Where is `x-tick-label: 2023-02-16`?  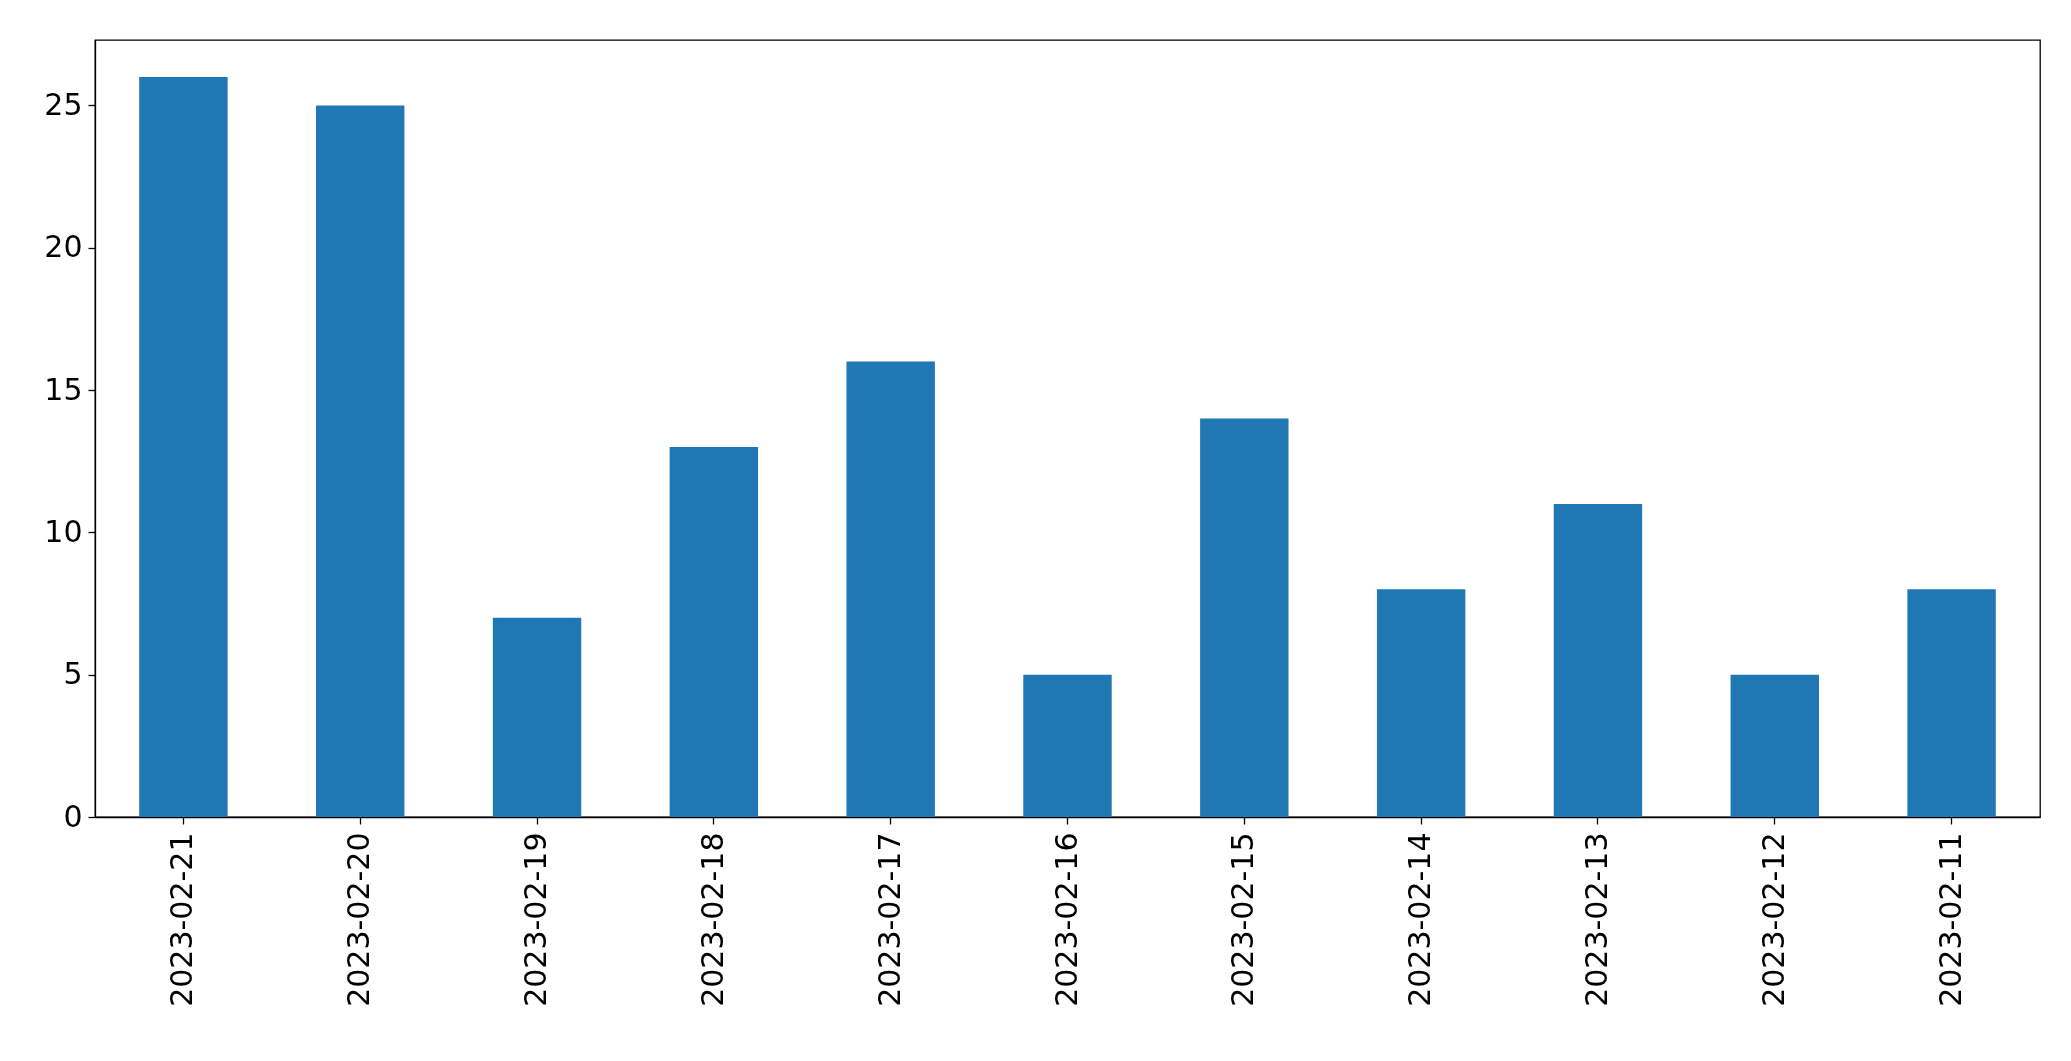
x-tick-label: 2023-02-16 is located at coordinates (1066, 919).